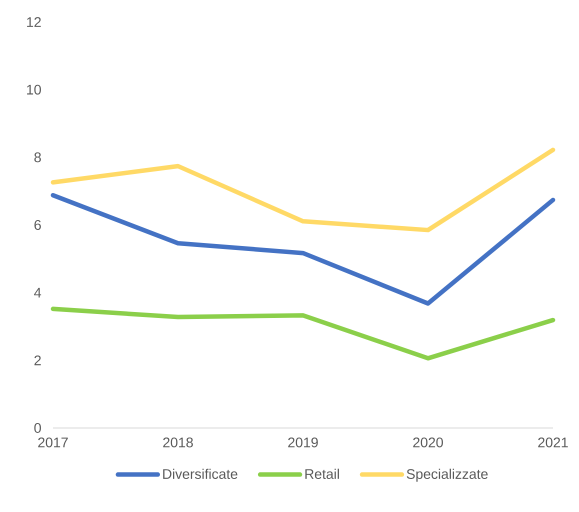 The width and height of the screenshot is (579, 512). What do you see at coordinates (38, 293) in the screenshot?
I see `y-tick-label: 4` at bounding box center [38, 293].